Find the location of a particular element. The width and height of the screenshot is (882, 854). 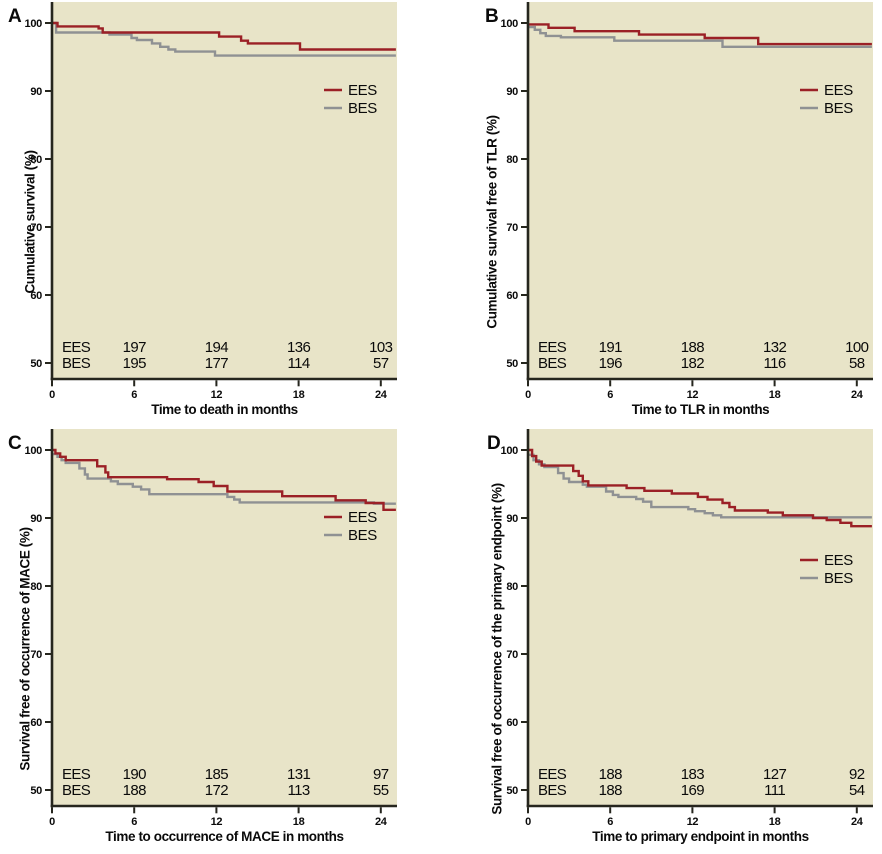

legend-label-ees-a: EES is located at coordinates (362, 90).